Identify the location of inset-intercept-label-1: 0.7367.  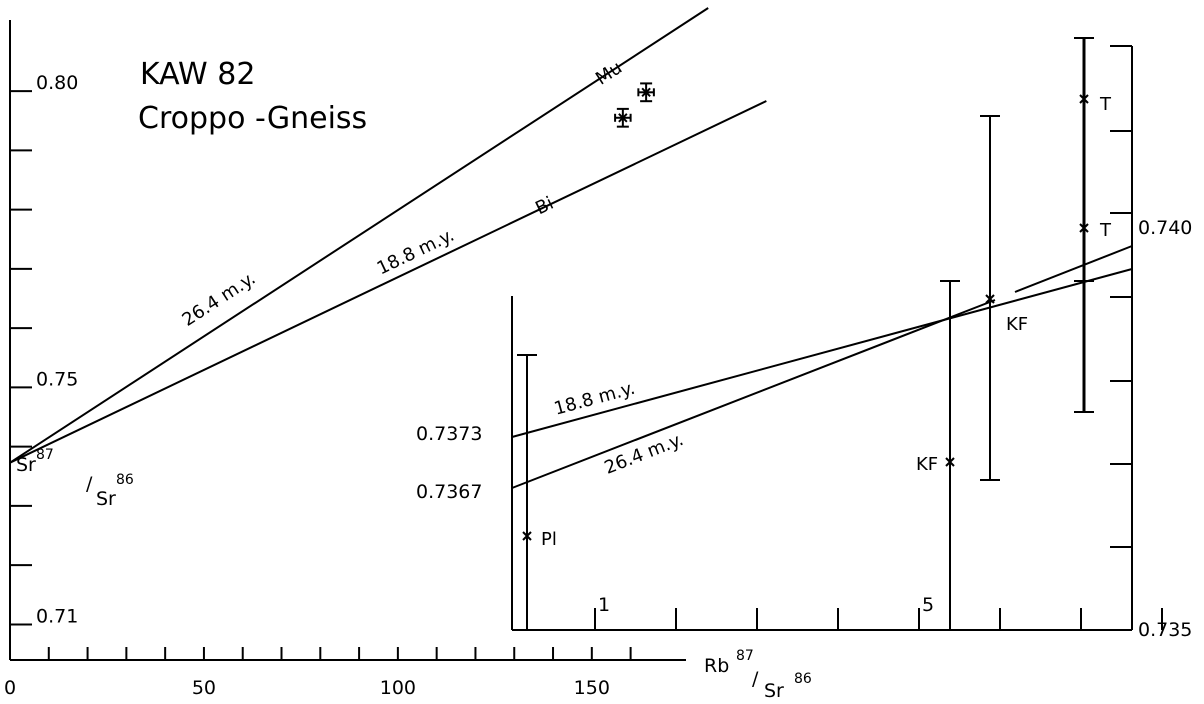
(449, 492).